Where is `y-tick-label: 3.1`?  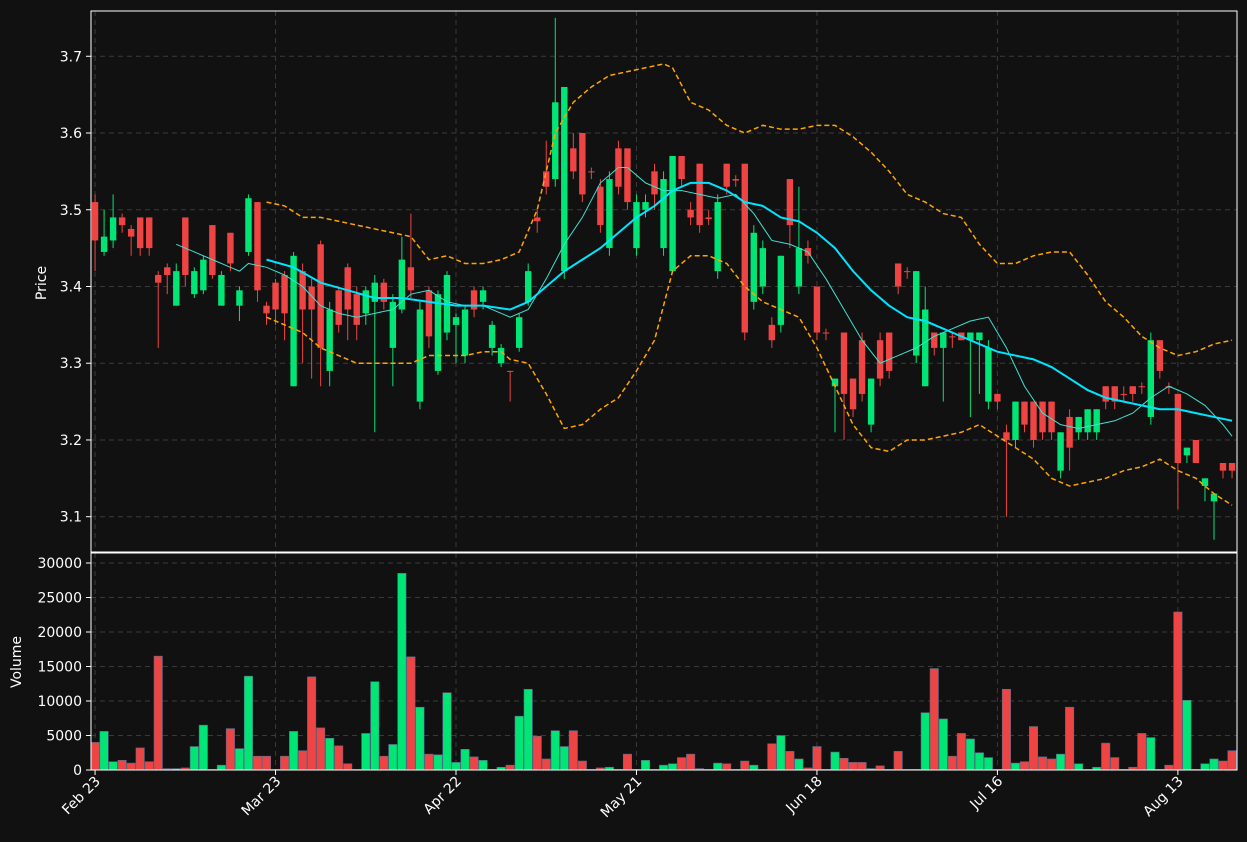
y-tick-label: 3.1 is located at coordinates (71, 518).